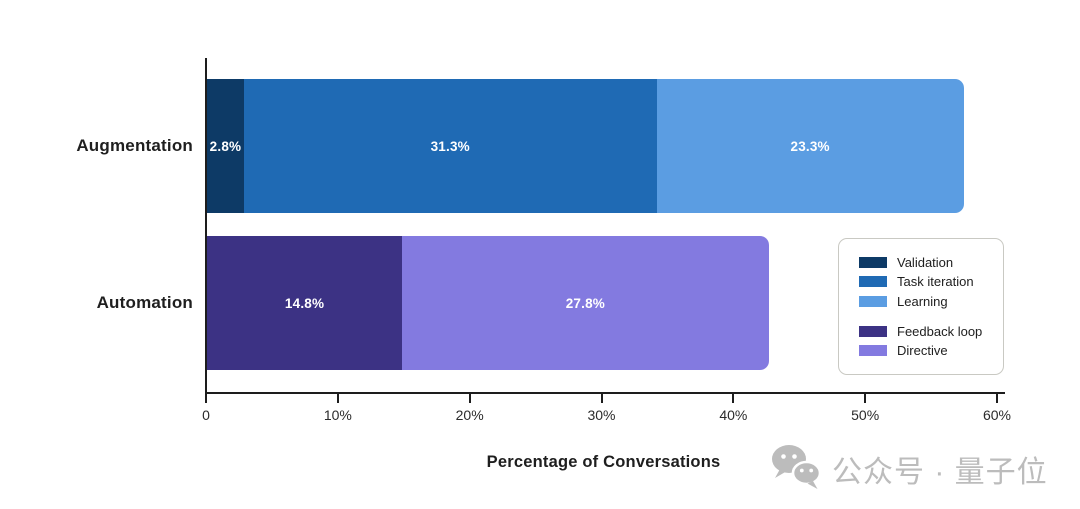 The height and width of the screenshot is (509, 1080). I want to click on bar-segment-directive: 27.8%, so click(585, 303).